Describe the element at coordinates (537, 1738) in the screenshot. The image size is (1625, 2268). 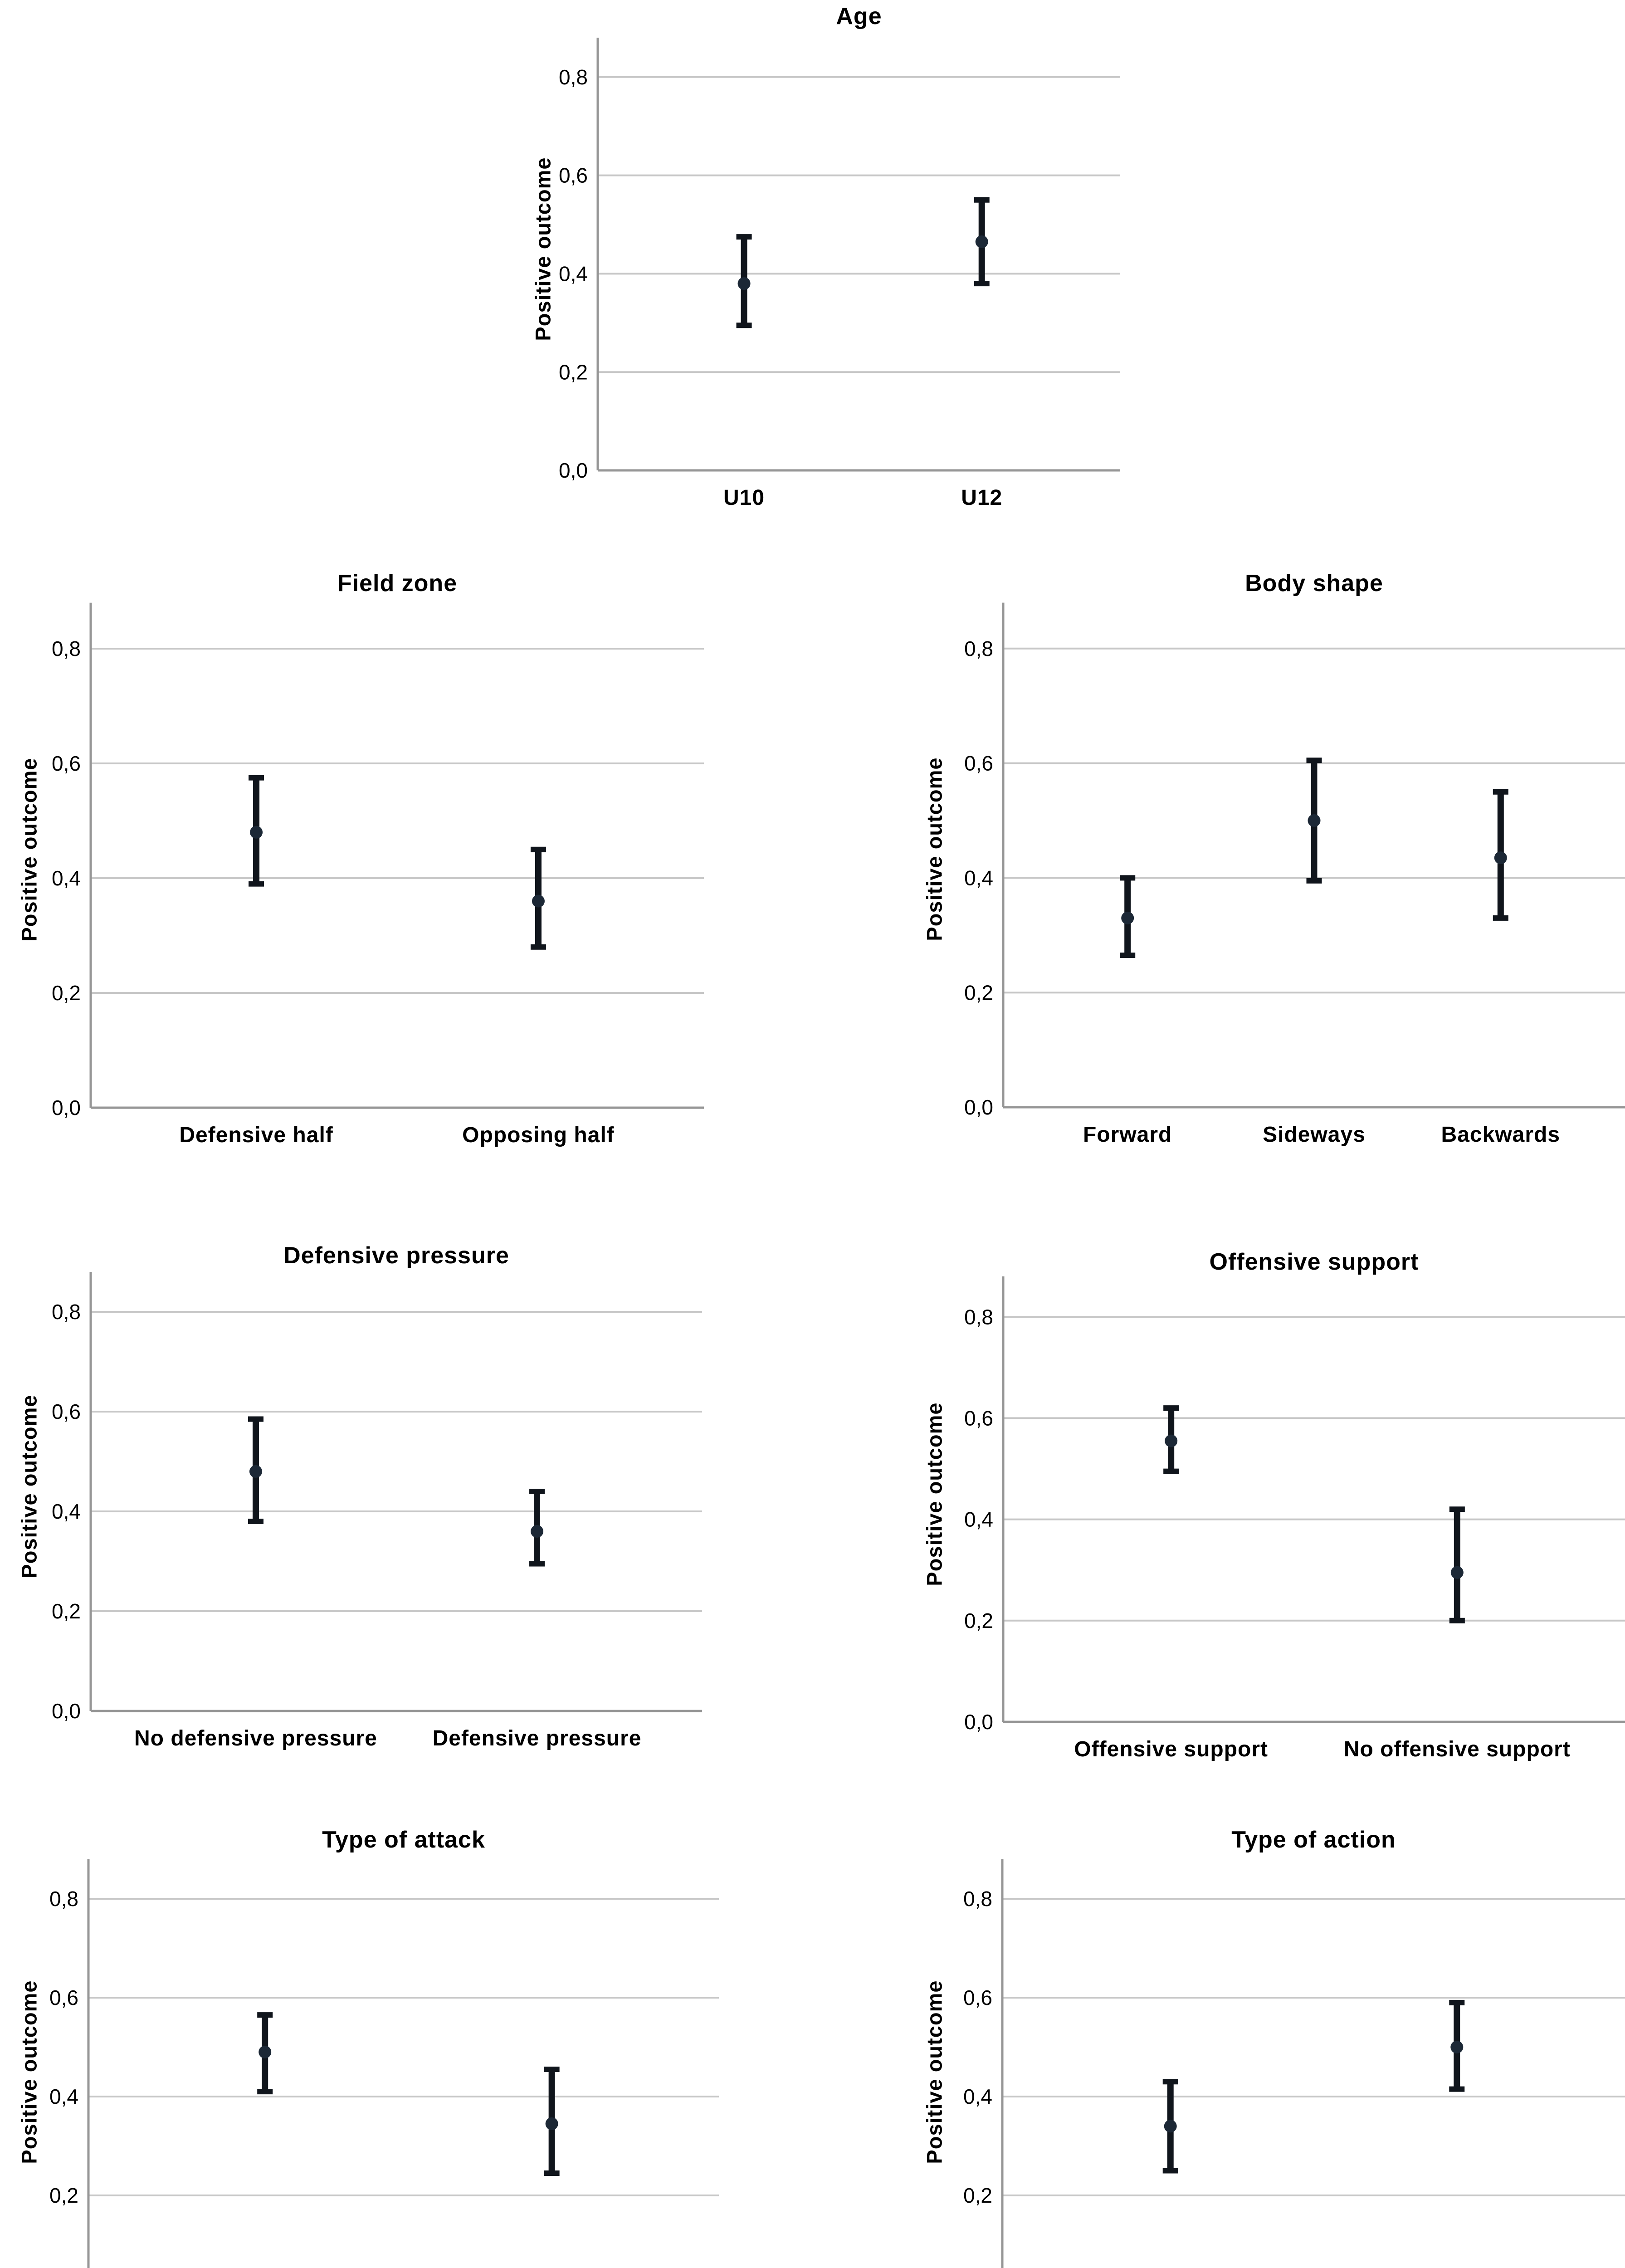
I see `x-category-label: Defensive pressure` at that location.